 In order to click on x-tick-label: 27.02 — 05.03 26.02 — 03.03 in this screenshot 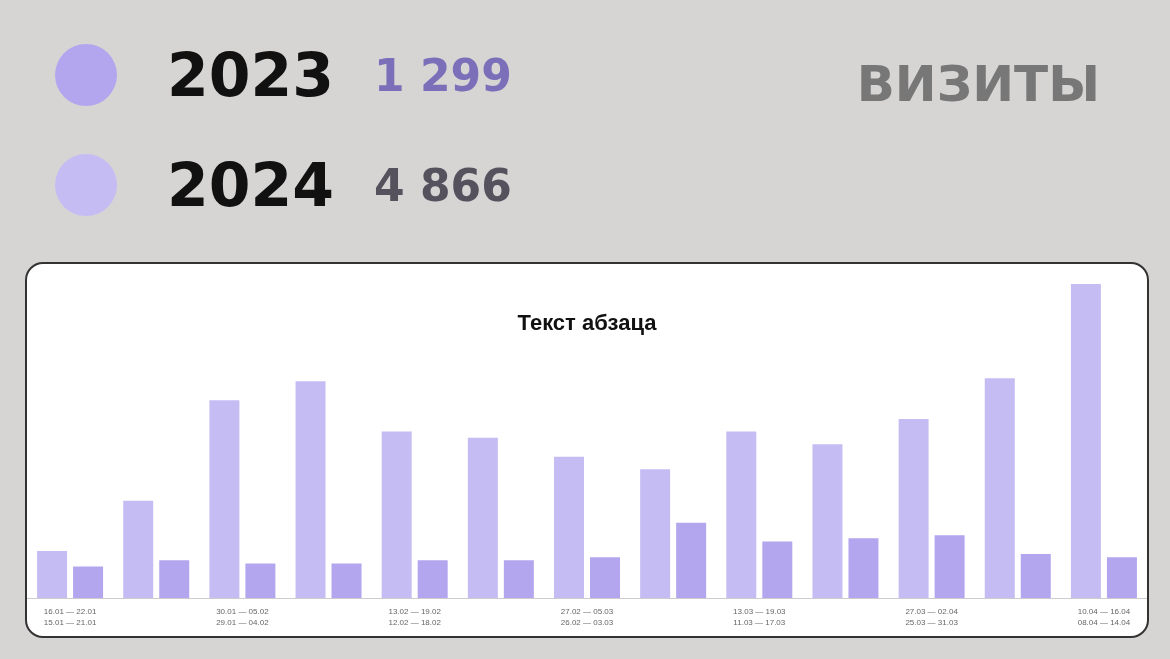, I will do `click(587, 617)`.